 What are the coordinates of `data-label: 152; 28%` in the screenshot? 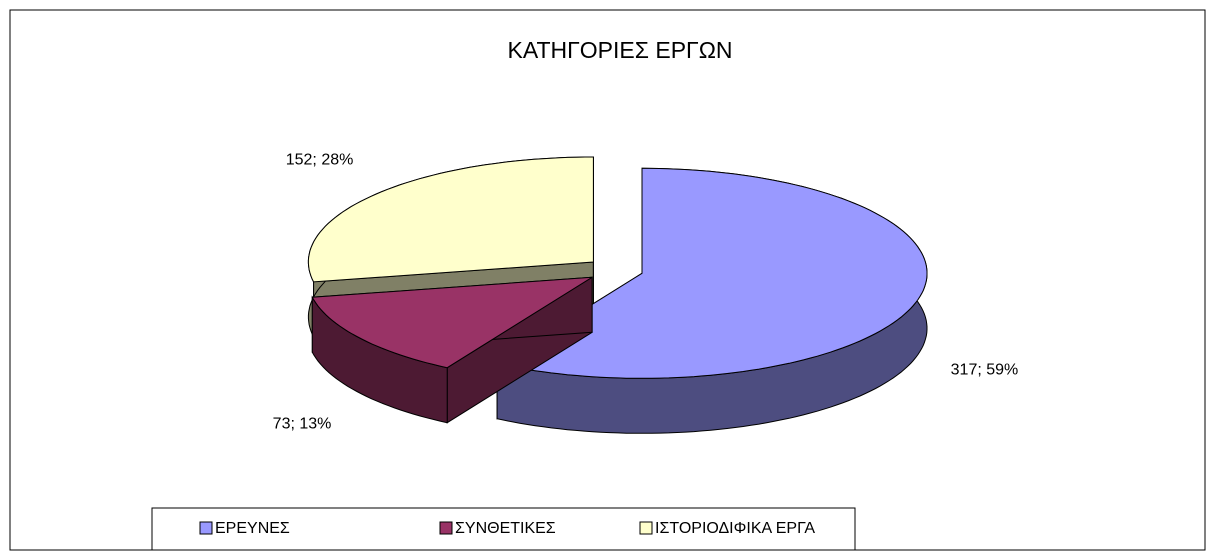 It's located at (320, 159).